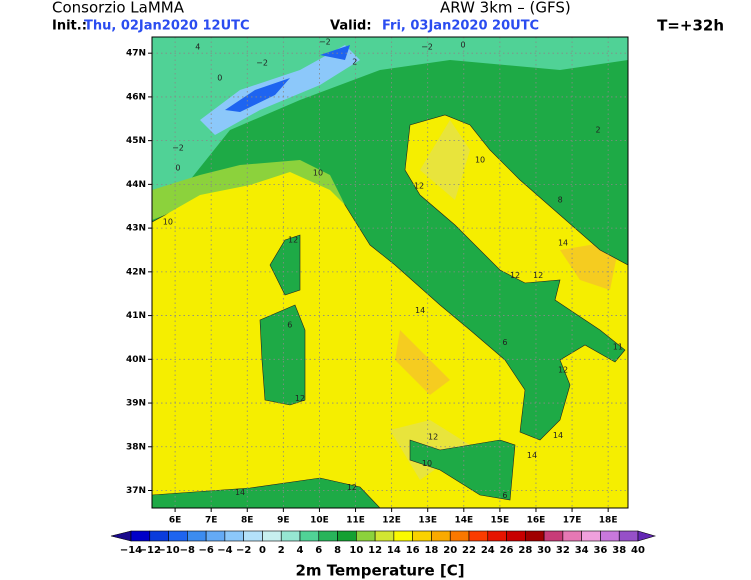 The width and height of the screenshot is (751, 580). Describe the element at coordinates (355, 521) in the screenshot. I see `x-tick-label: 11E` at that location.